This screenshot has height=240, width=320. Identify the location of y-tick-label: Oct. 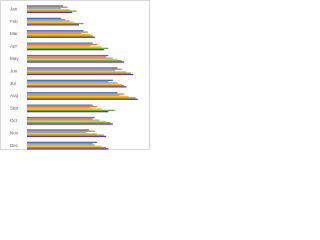
(14, 120).